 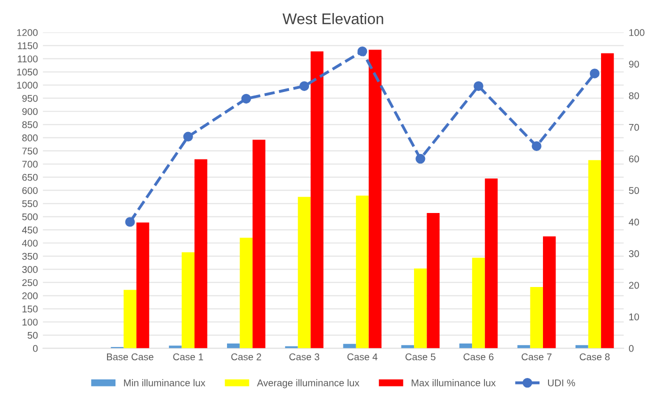 I want to click on y-tick-label: 1100, so click(x=28, y=58).